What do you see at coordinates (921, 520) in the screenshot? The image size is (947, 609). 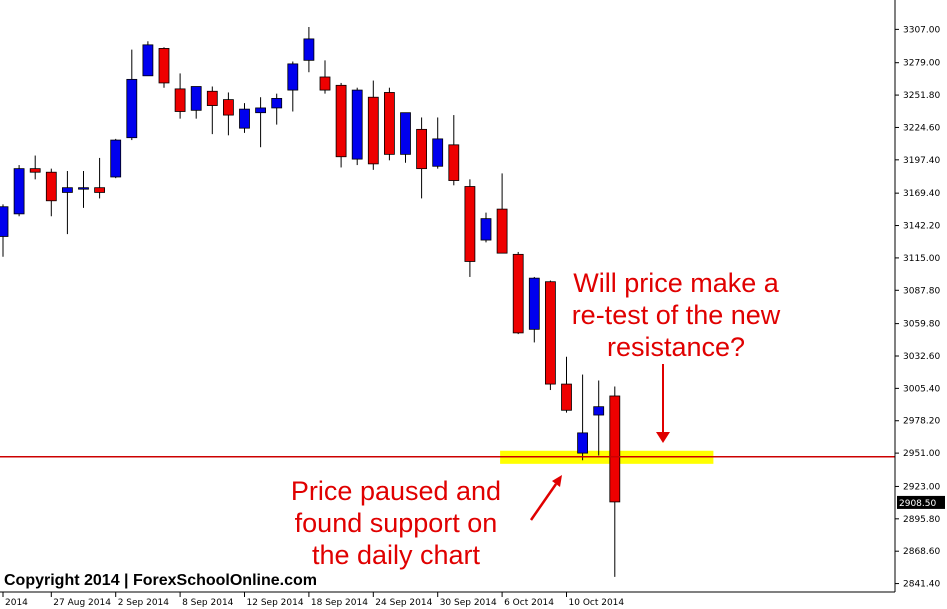 I see `price-tick-label: 2895.80` at bounding box center [921, 520].